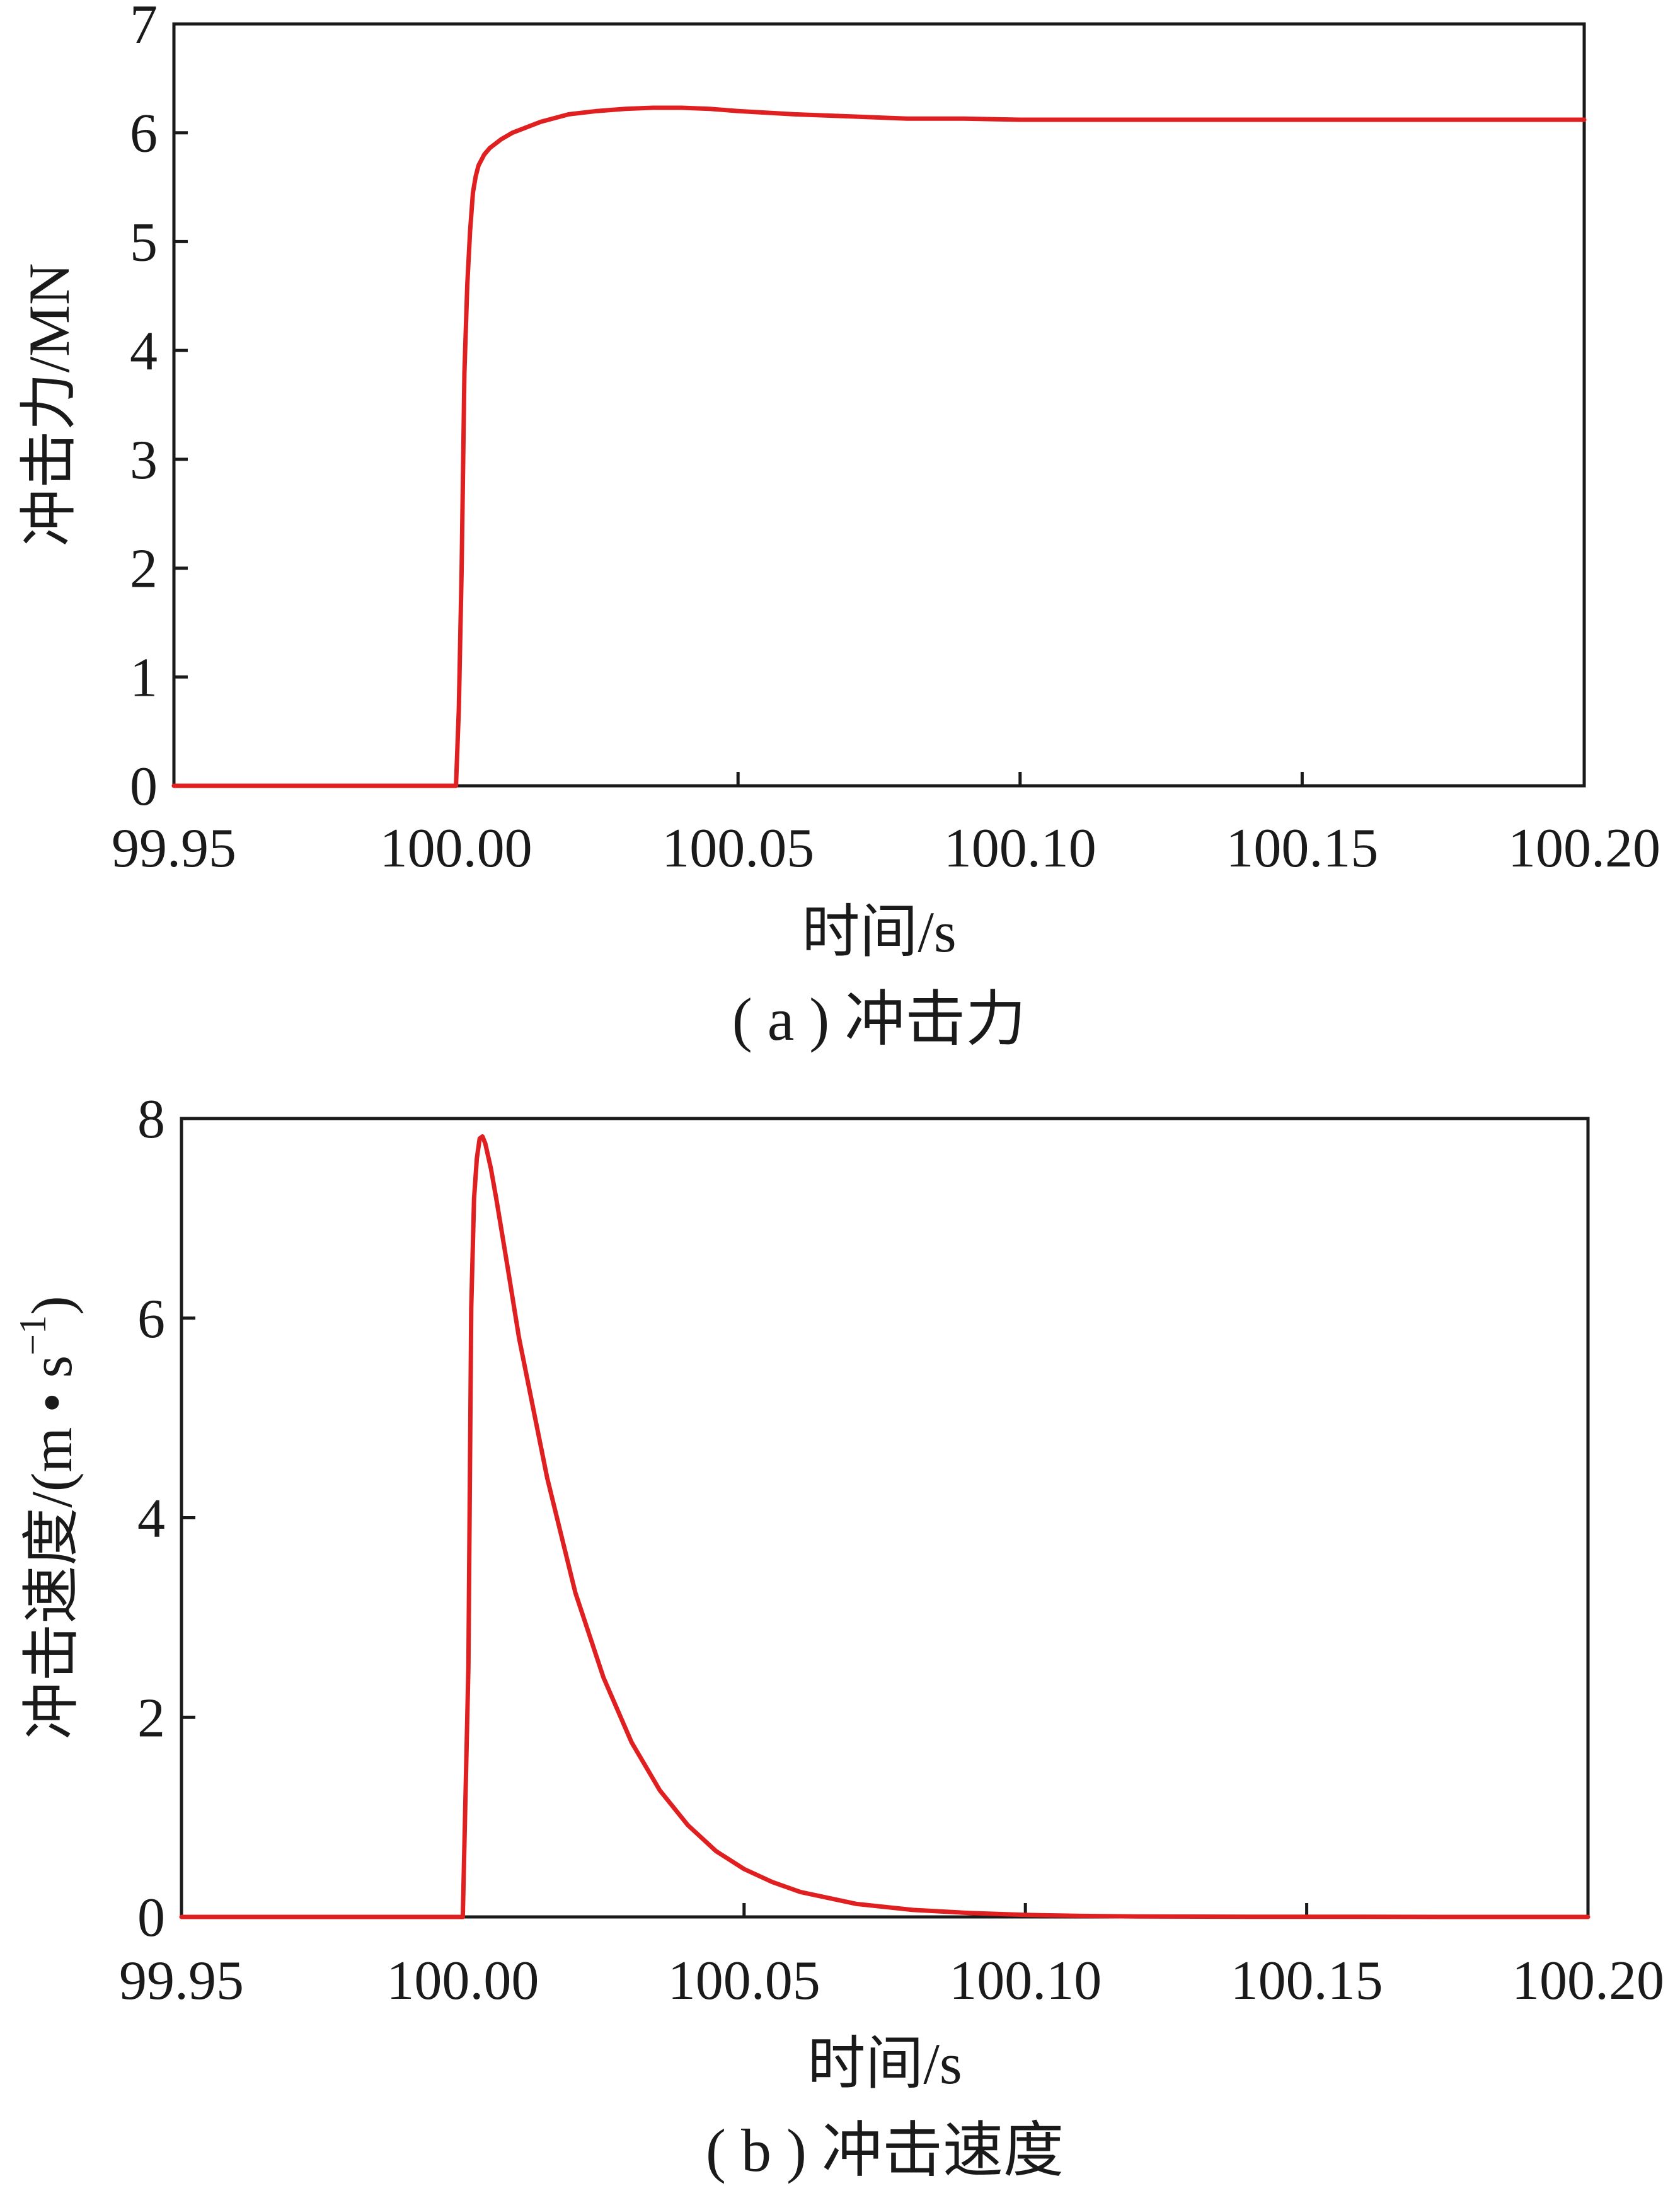 This screenshot has height=2186, width=1680. What do you see at coordinates (744, 1980) in the screenshot?
I see `chart-b-x-tick-label: 100.05` at bounding box center [744, 1980].